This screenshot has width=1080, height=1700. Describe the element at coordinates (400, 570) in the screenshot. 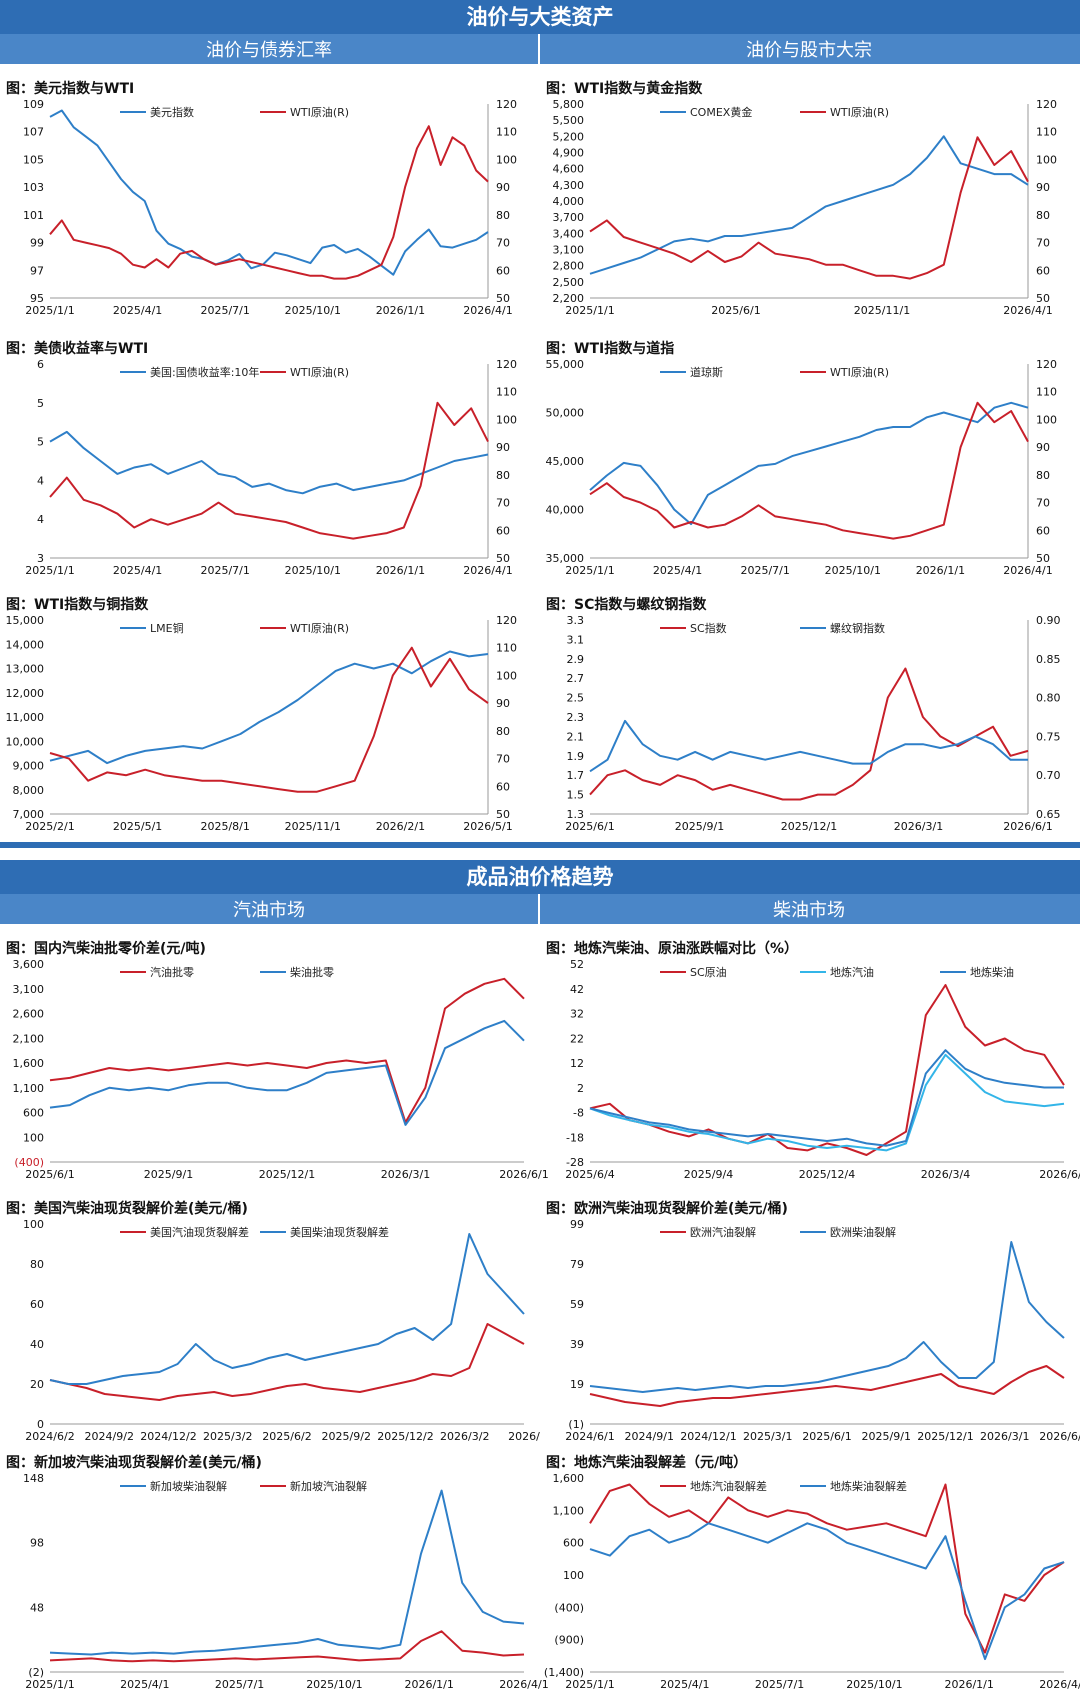

I see `x-tick-label: 2026/1/1` at that location.